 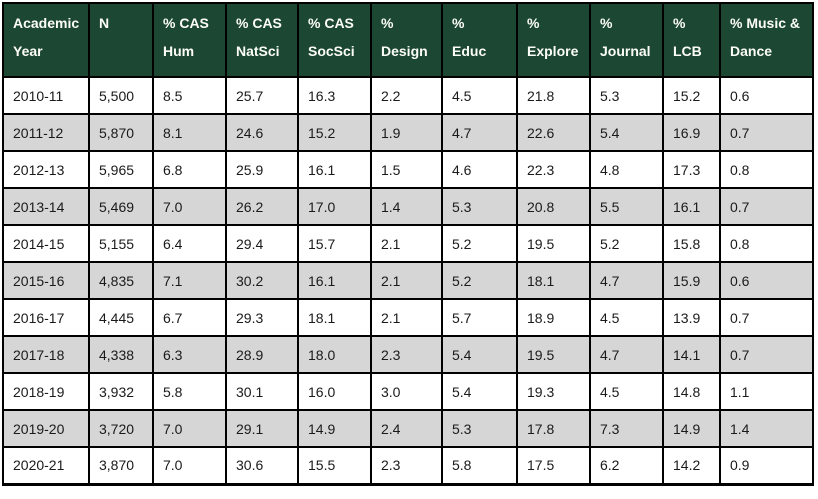 What do you see at coordinates (766, 317) in the screenshot?
I see `value-cell: 0.7` at bounding box center [766, 317].